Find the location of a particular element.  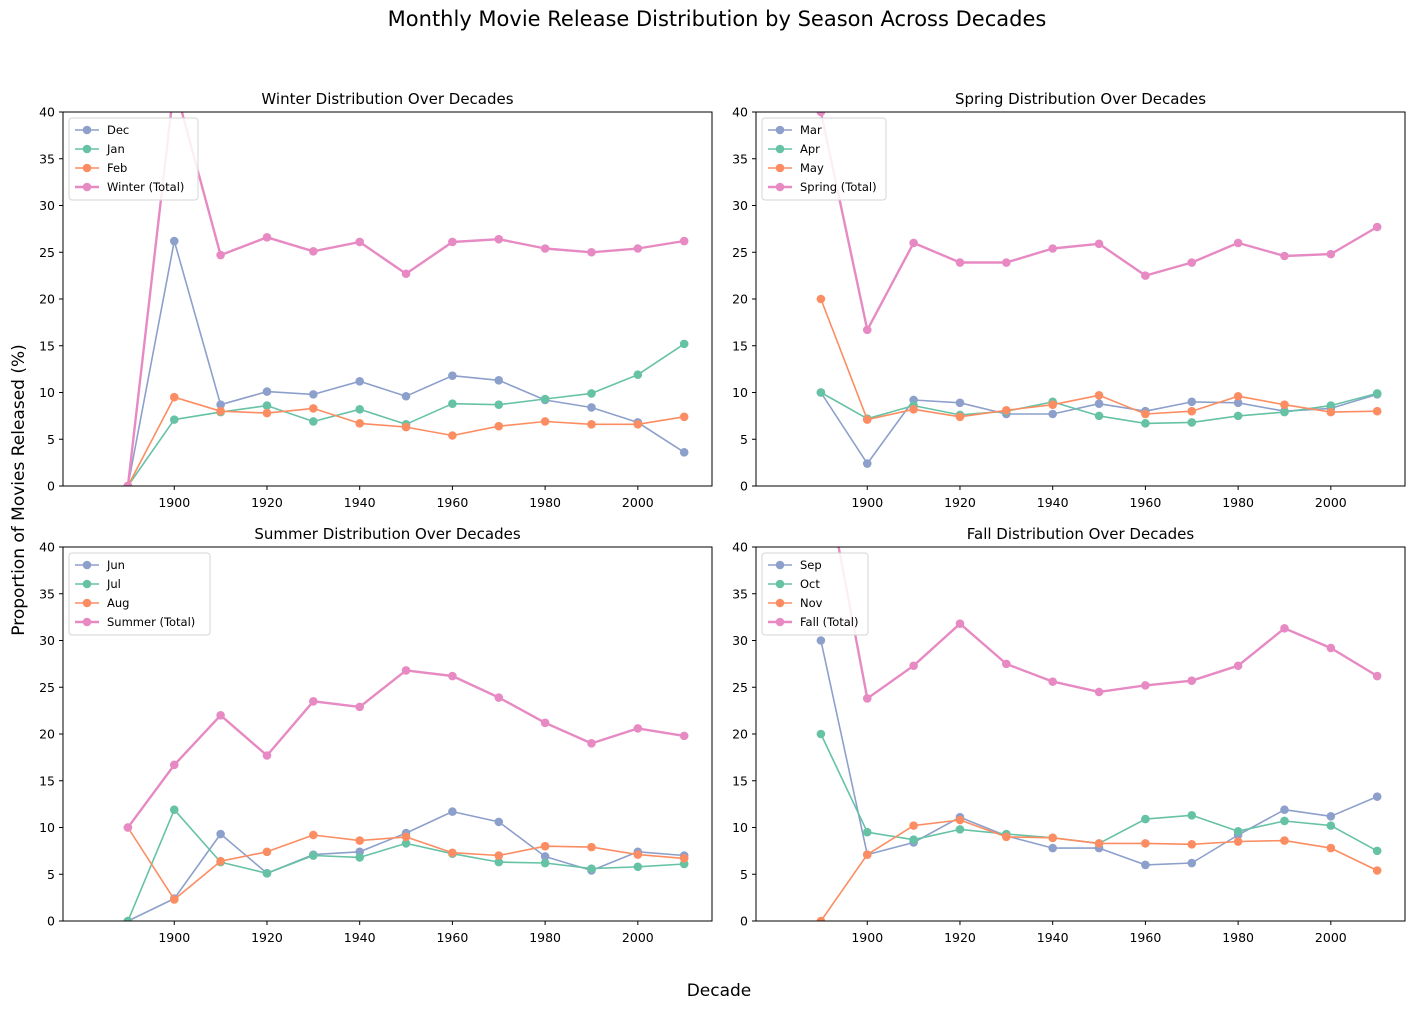

legend-label: Summer (Total) is located at coordinates (151, 622).